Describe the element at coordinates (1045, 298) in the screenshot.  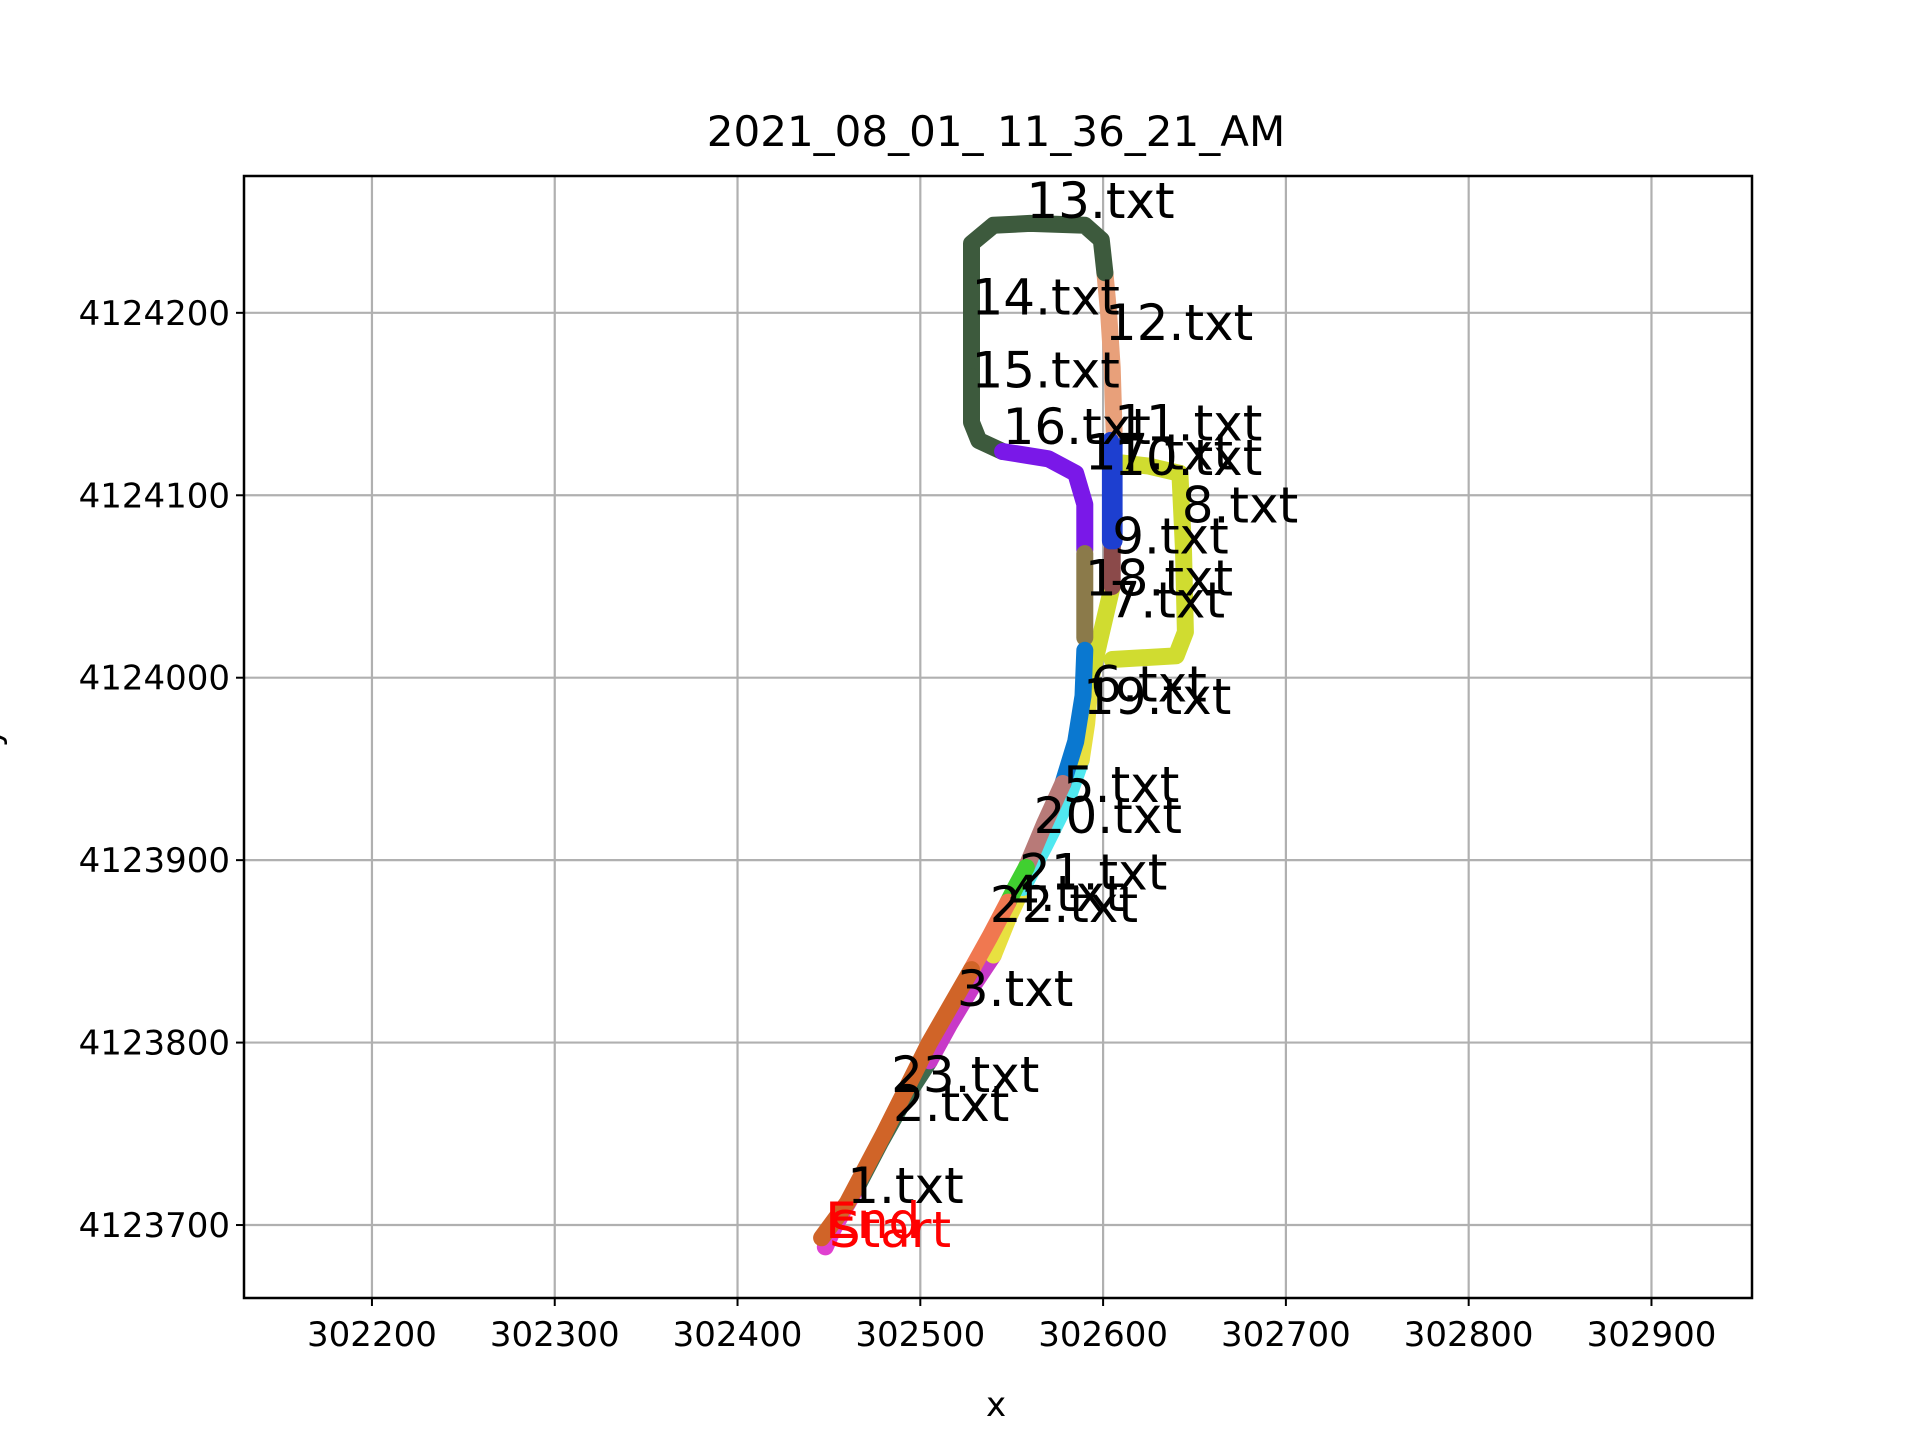
I see `segment-label: 14.txt` at that location.